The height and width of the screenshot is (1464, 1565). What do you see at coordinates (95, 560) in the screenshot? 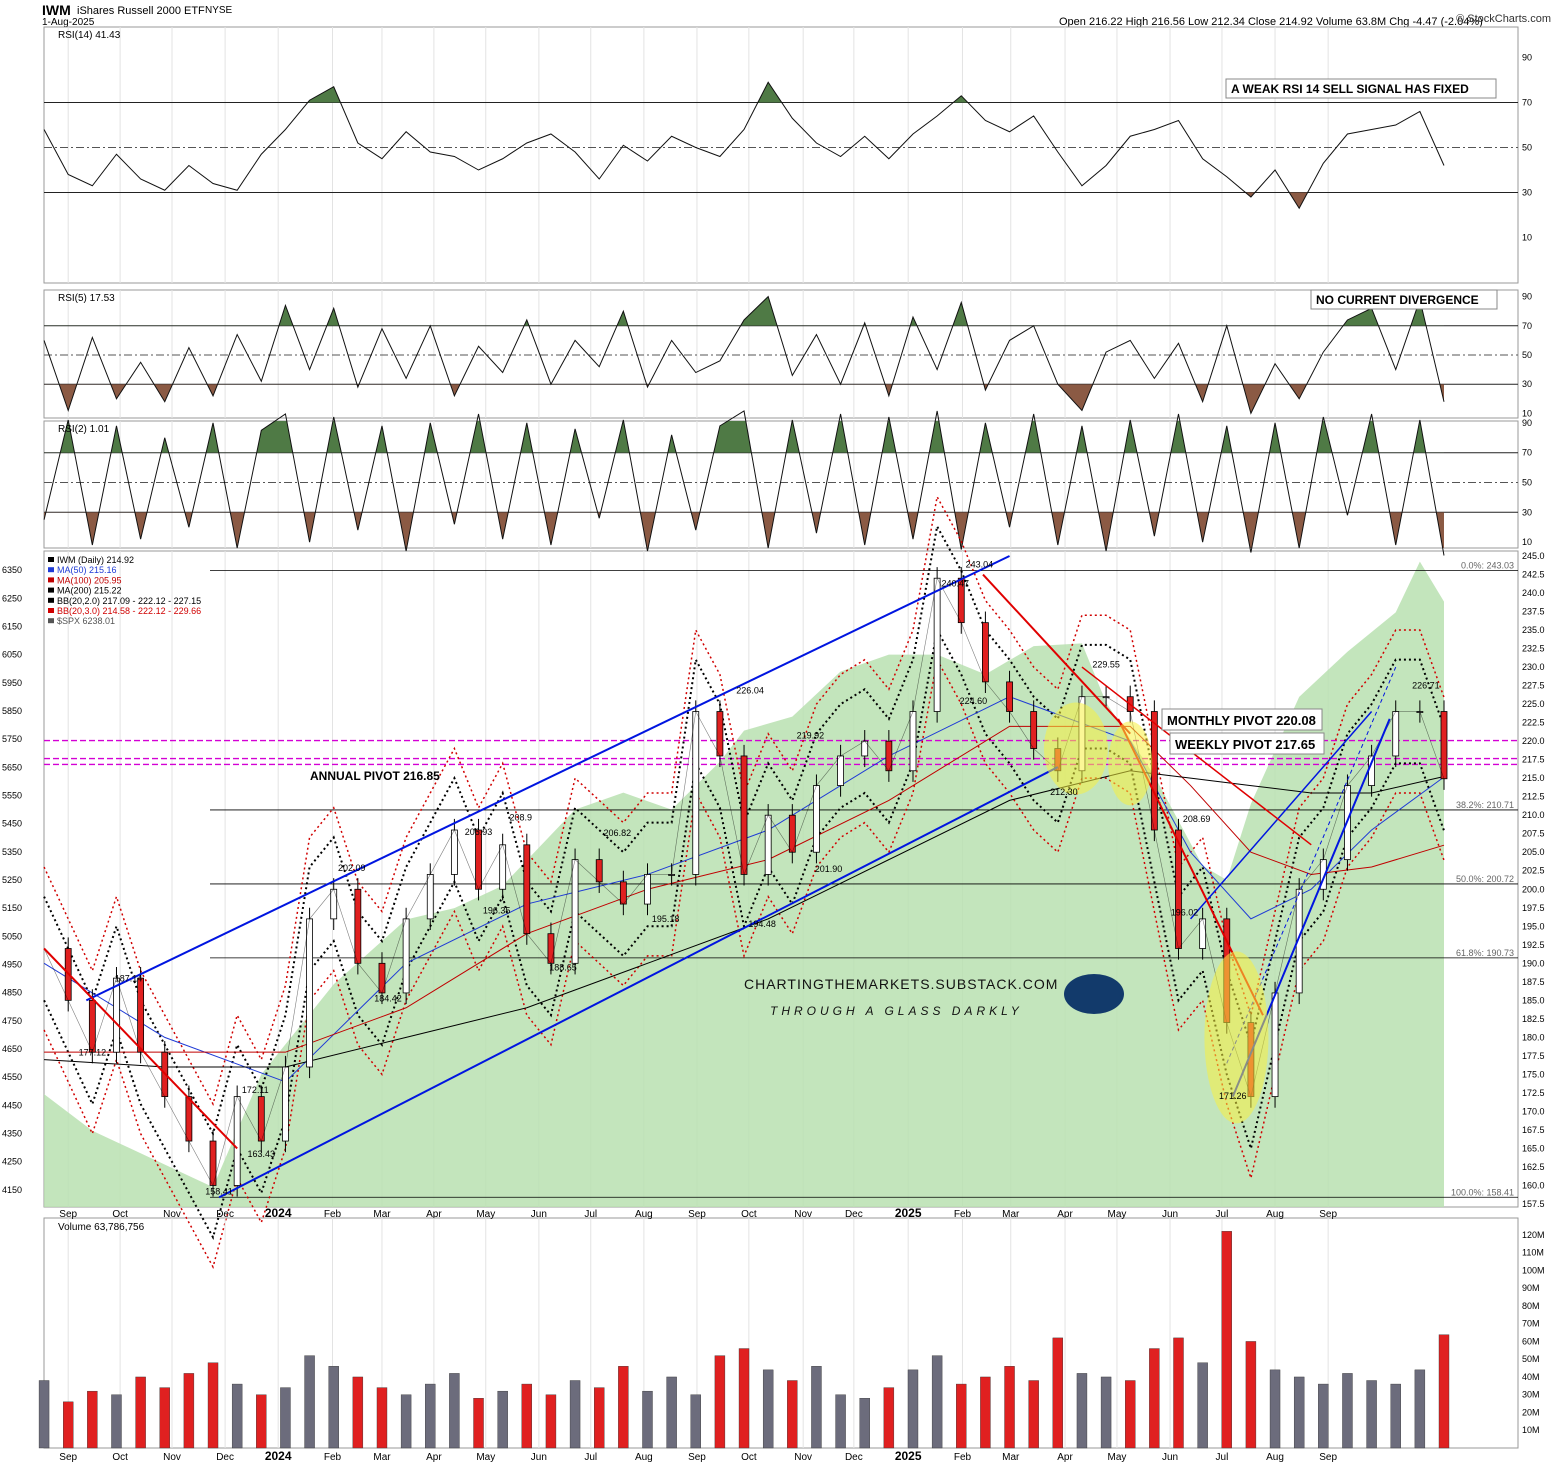
I see `legend-entry: IWM (Daily) 214.92` at bounding box center [95, 560].